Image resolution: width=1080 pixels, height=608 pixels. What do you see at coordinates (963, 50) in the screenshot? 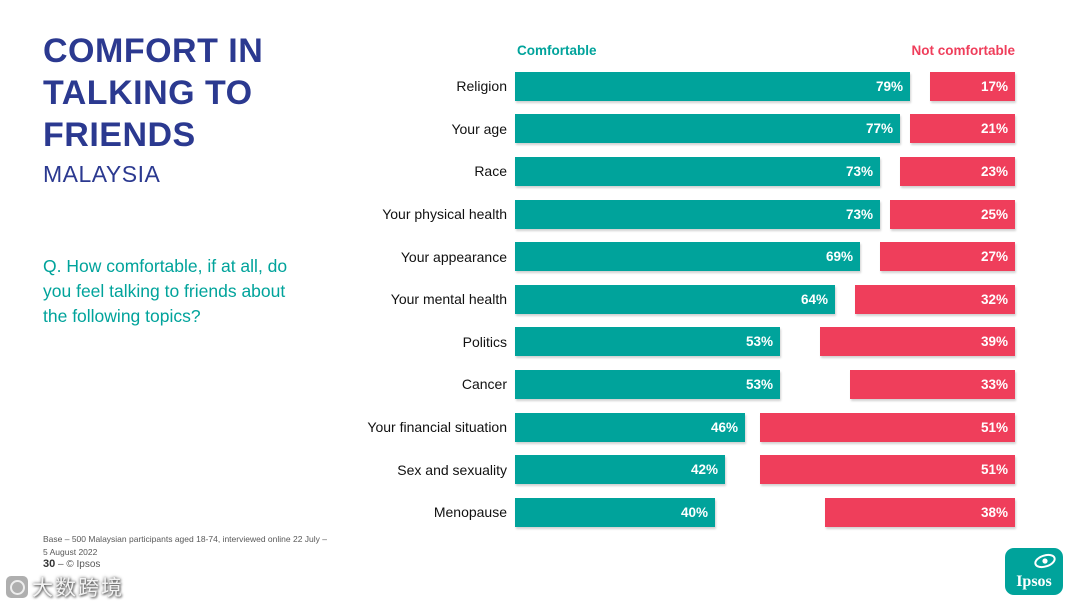
I see `legend-not-comfortable: Not comfortable` at bounding box center [963, 50].